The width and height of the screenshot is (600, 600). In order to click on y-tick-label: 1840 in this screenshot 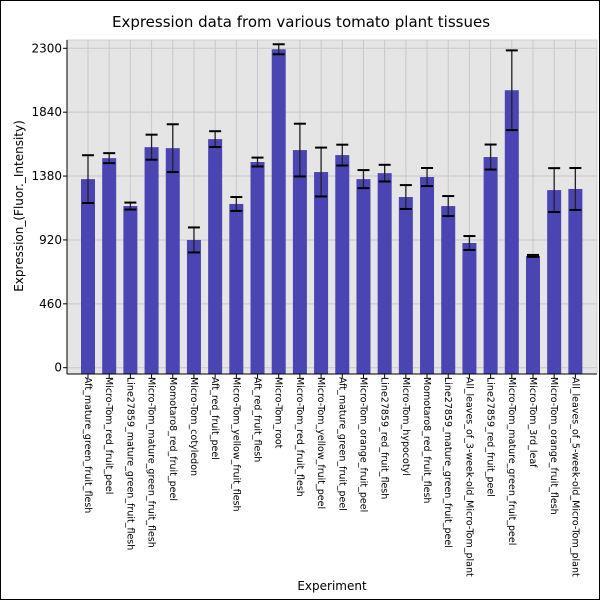, I will do `click(46, 112)`.